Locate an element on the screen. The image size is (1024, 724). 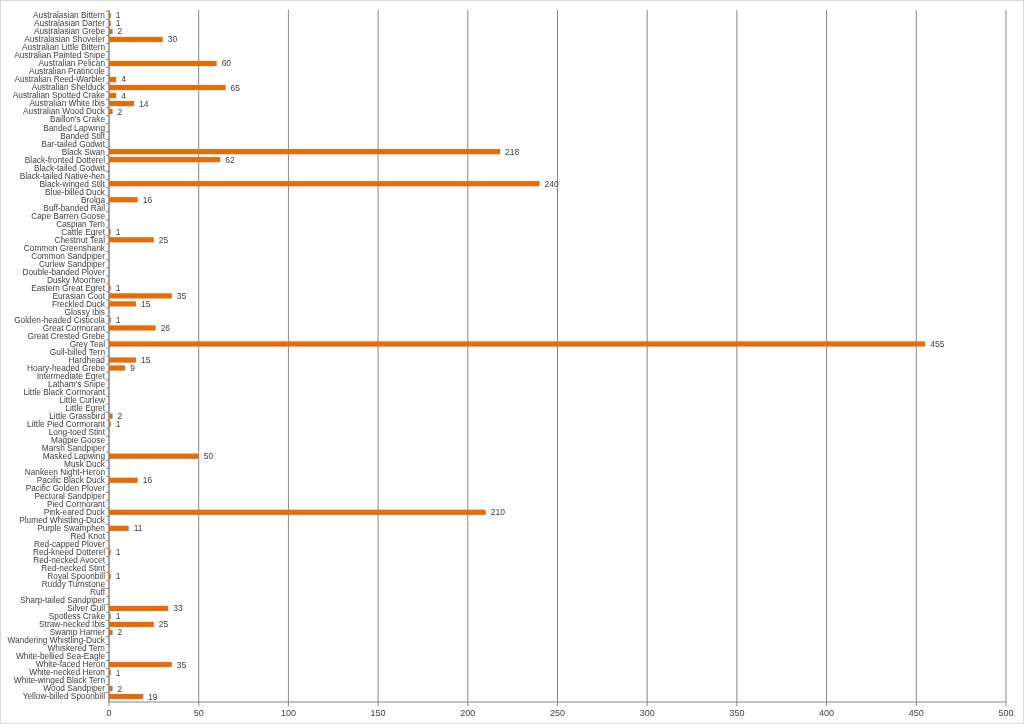
y-tick-label: Little Pied Cormorant is located at coordinates (66, 424).